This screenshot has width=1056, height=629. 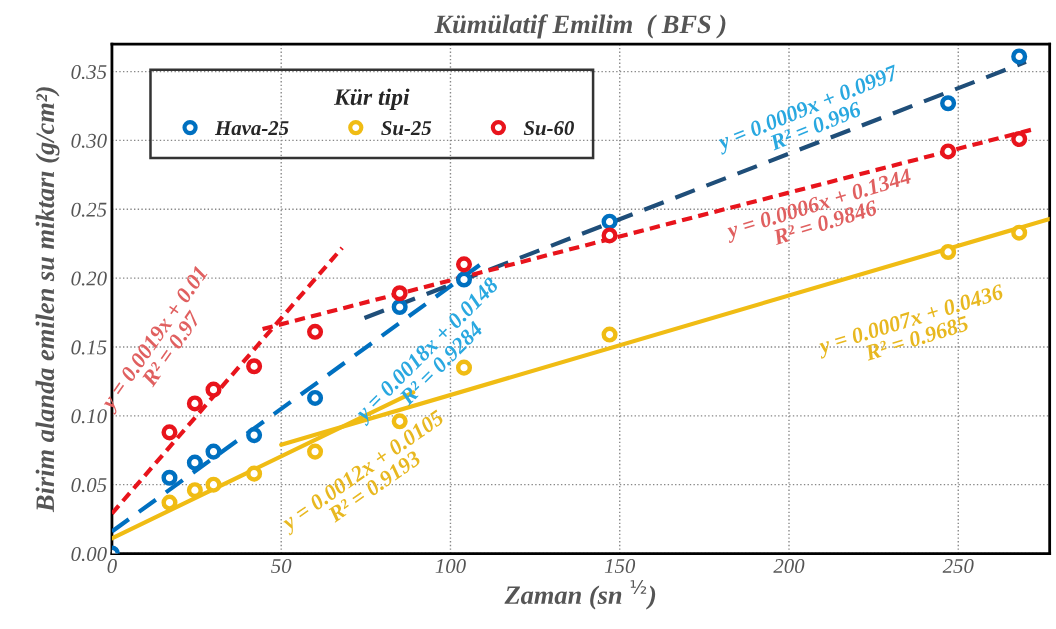 I want to click on legend-label: Su-25, so click(x=406, y=128).